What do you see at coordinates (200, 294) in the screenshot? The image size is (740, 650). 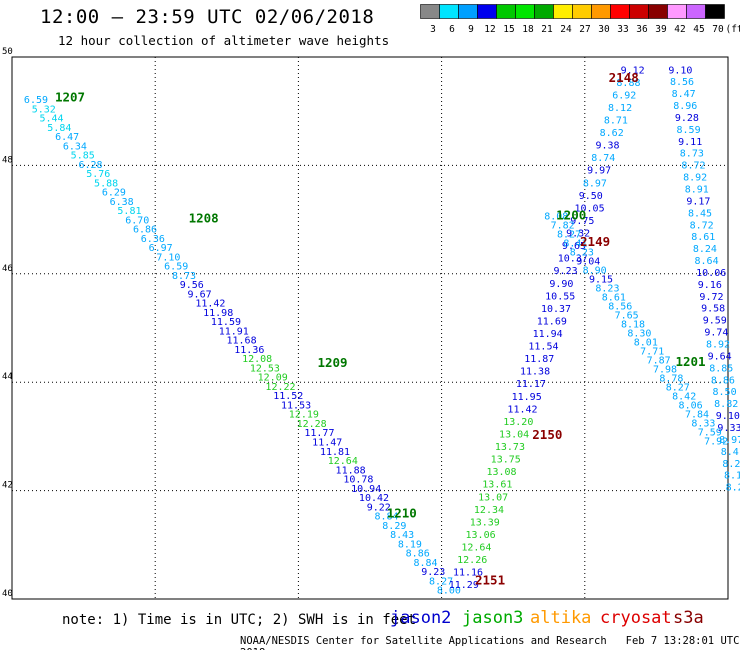 I see `wave-height-value: 9.67` at bounding box center [200, 294].